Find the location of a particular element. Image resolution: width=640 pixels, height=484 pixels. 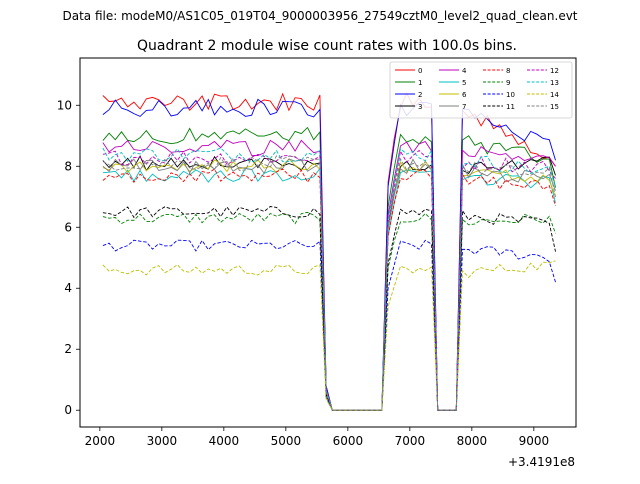

y-tick-label: 6 is located at coordinates (68, 227).